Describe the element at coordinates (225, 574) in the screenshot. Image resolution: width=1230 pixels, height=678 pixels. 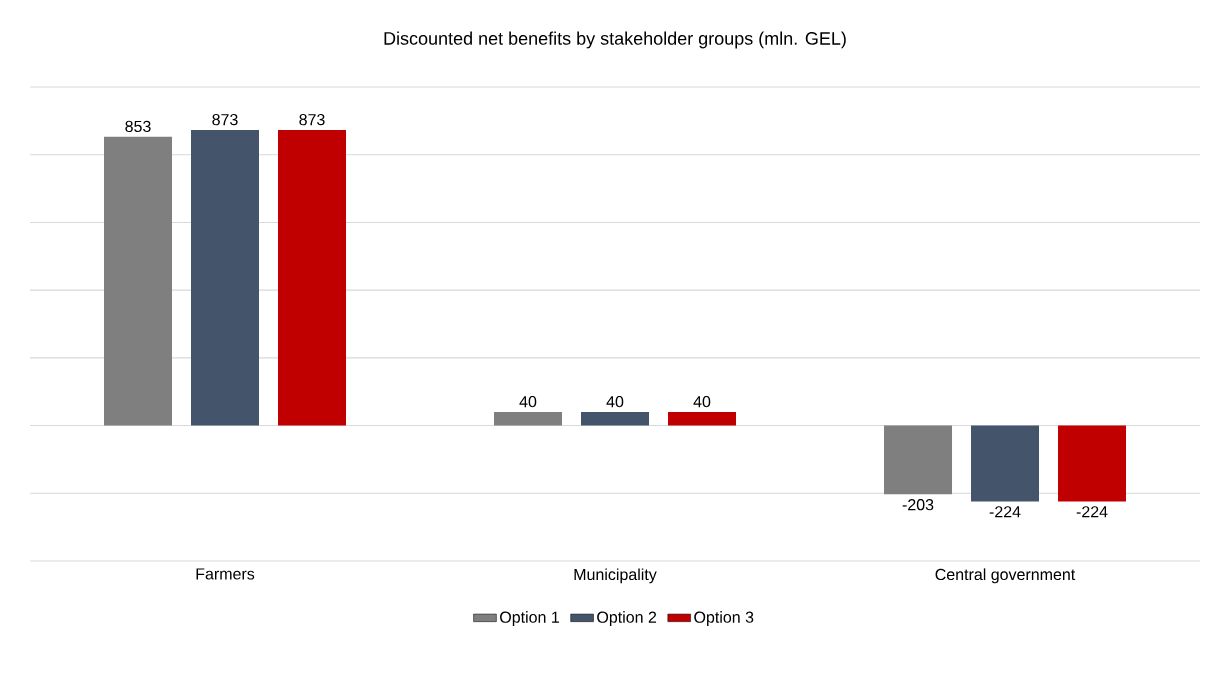
I see `x-tick-label: Farmers` at that location.